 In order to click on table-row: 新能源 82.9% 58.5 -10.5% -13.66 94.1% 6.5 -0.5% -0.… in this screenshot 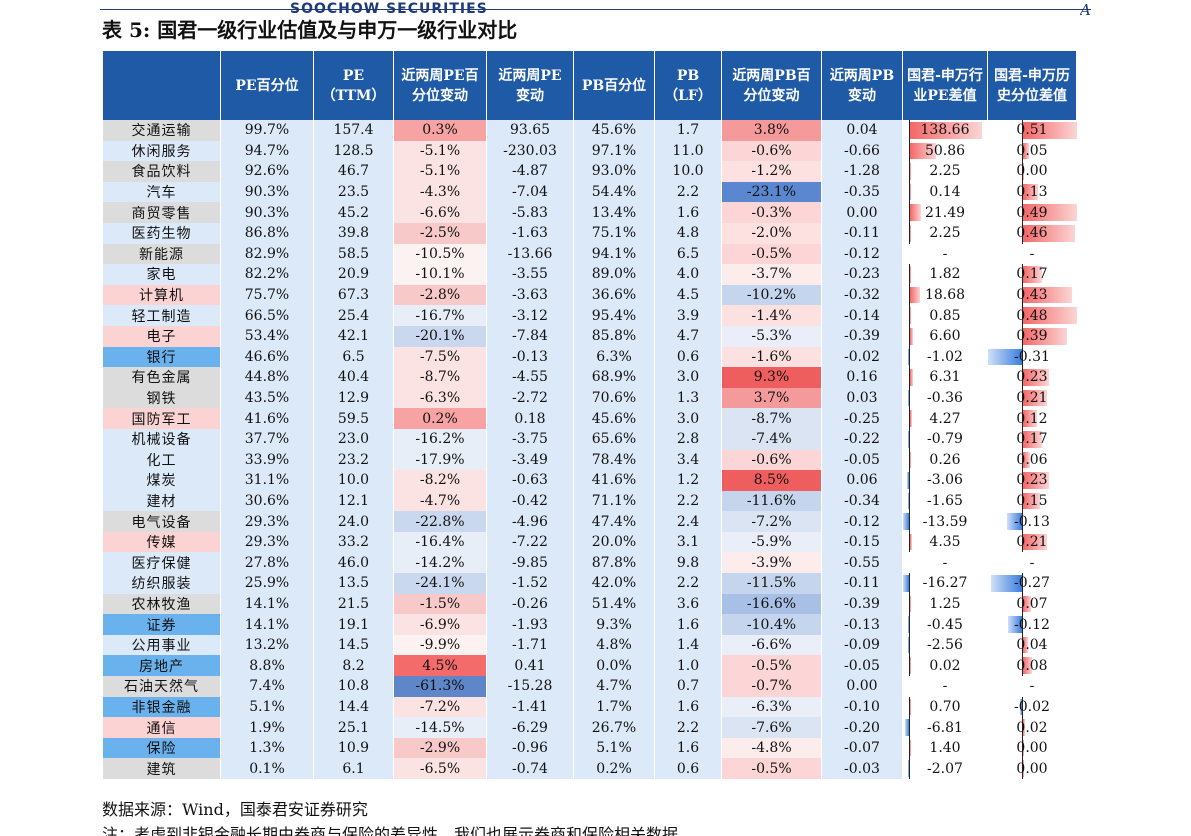, I will do `click(589, 254)`.